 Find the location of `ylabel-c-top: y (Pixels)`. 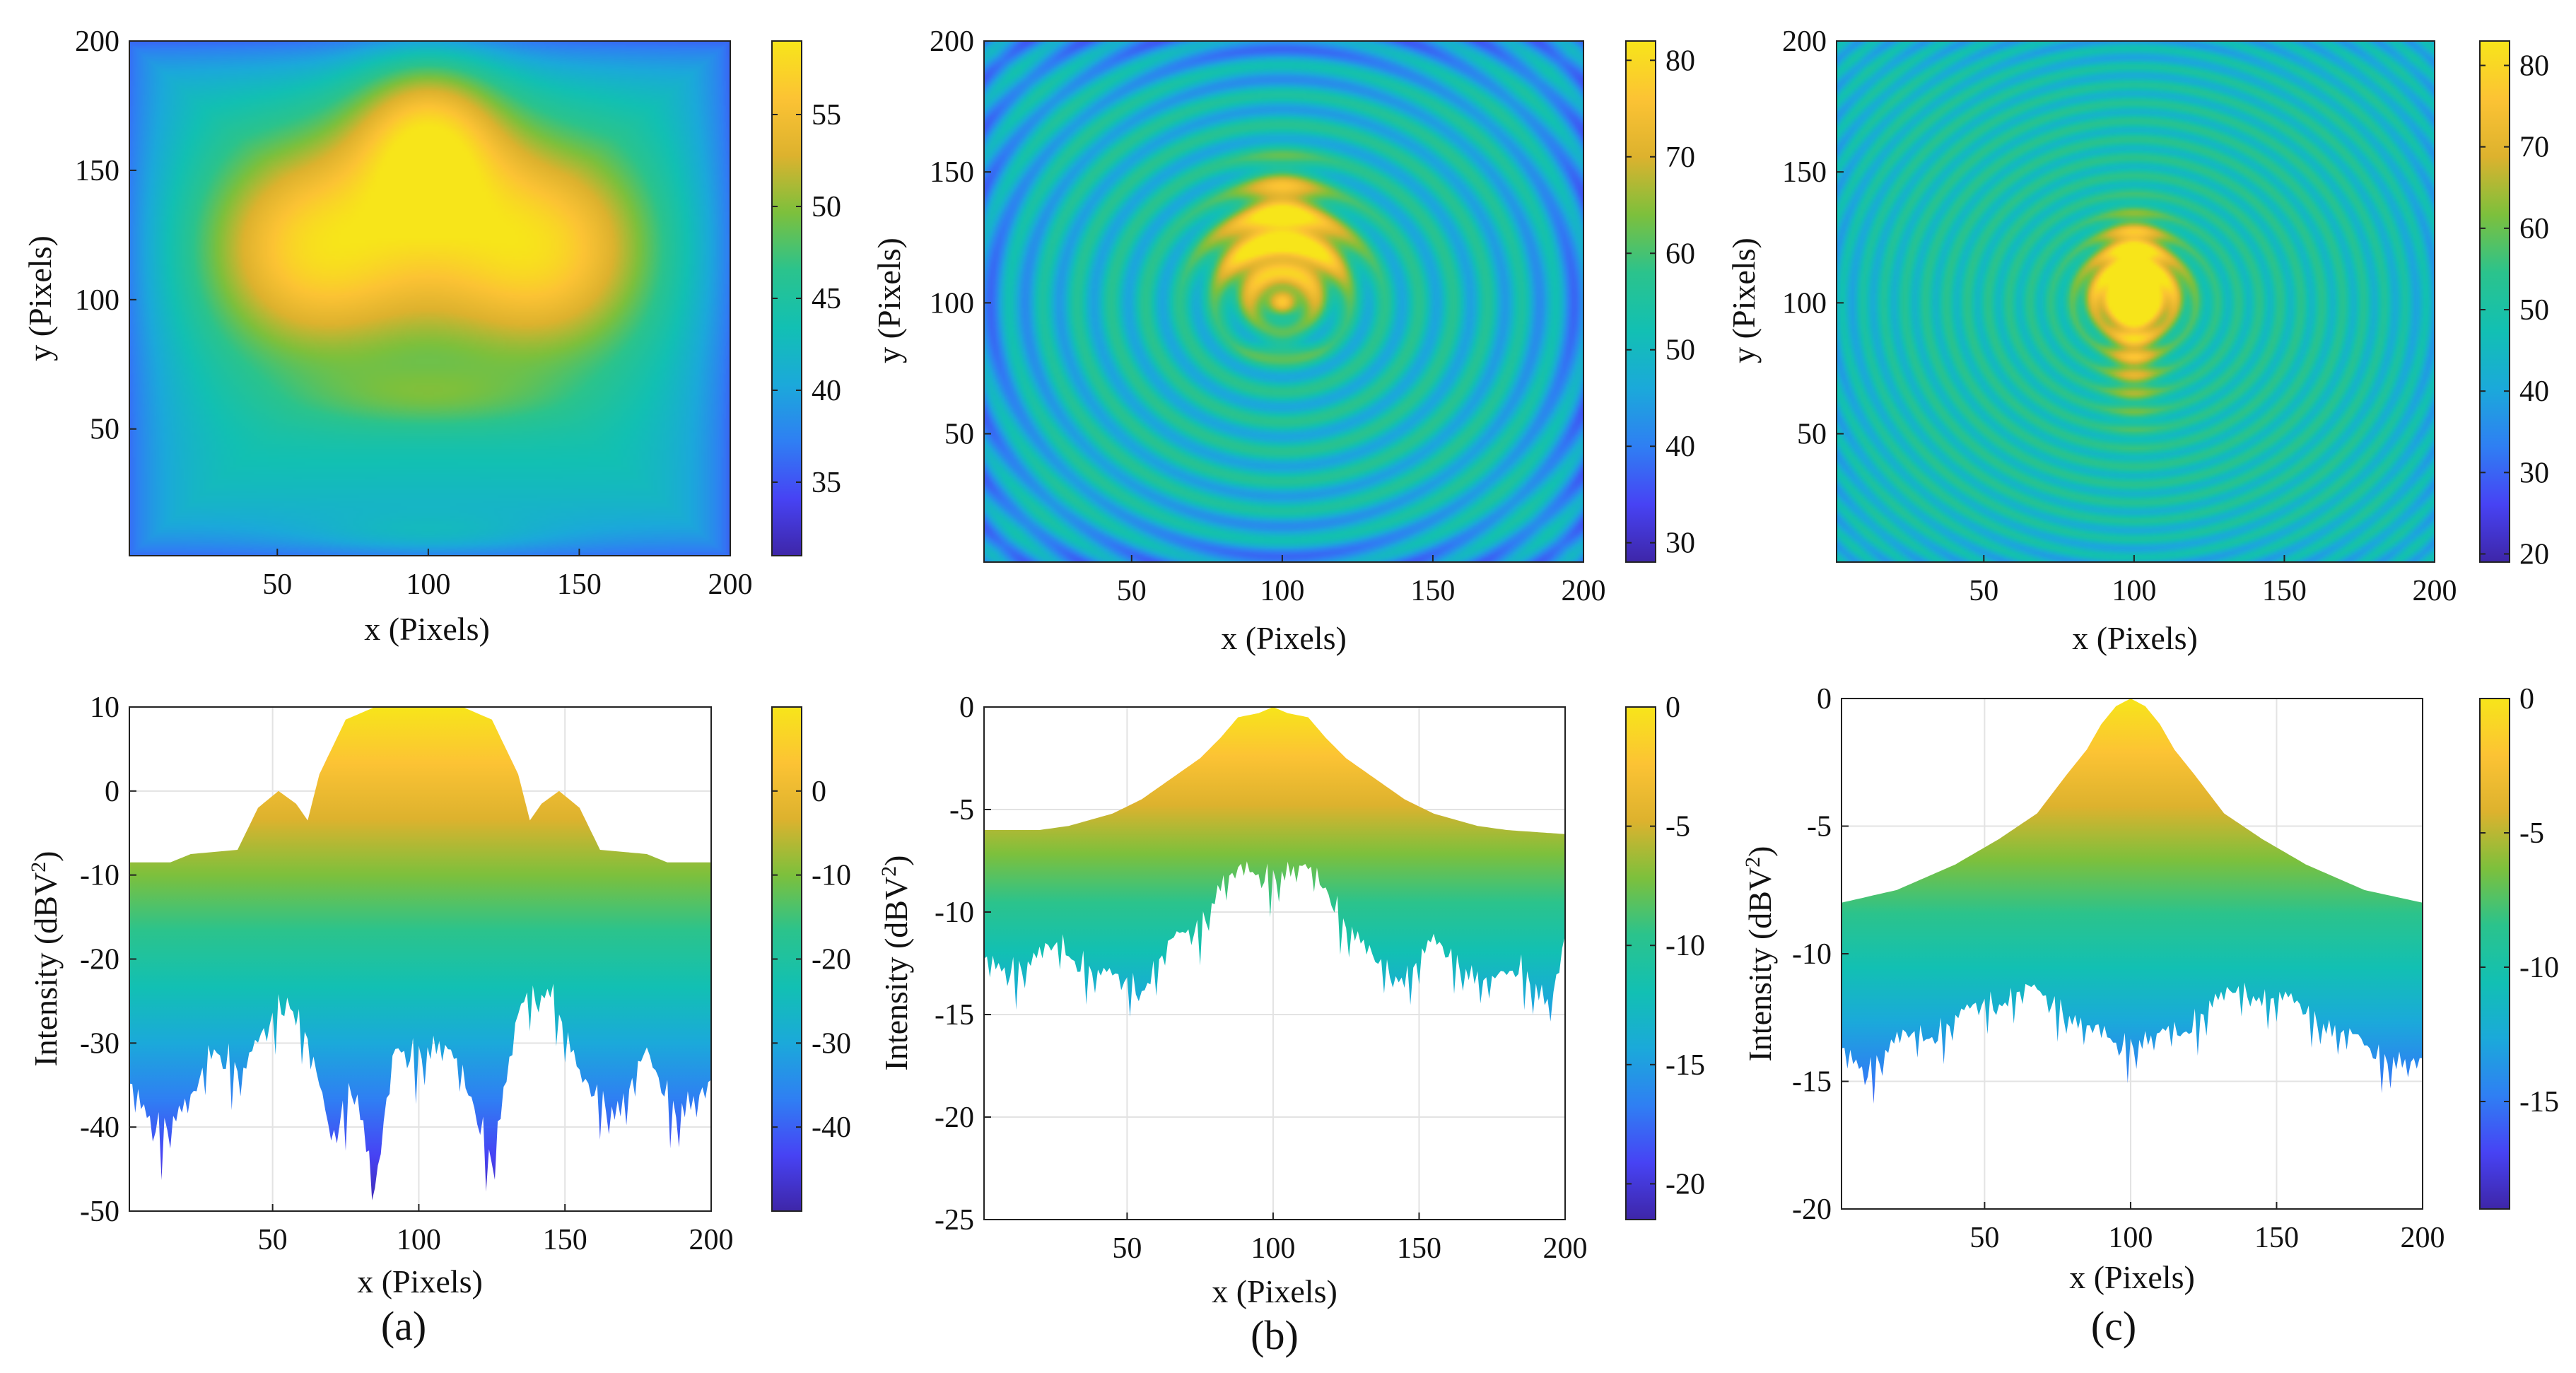

ylabel-c-top: y (Pixels) is located at coordinates (1744, 300).